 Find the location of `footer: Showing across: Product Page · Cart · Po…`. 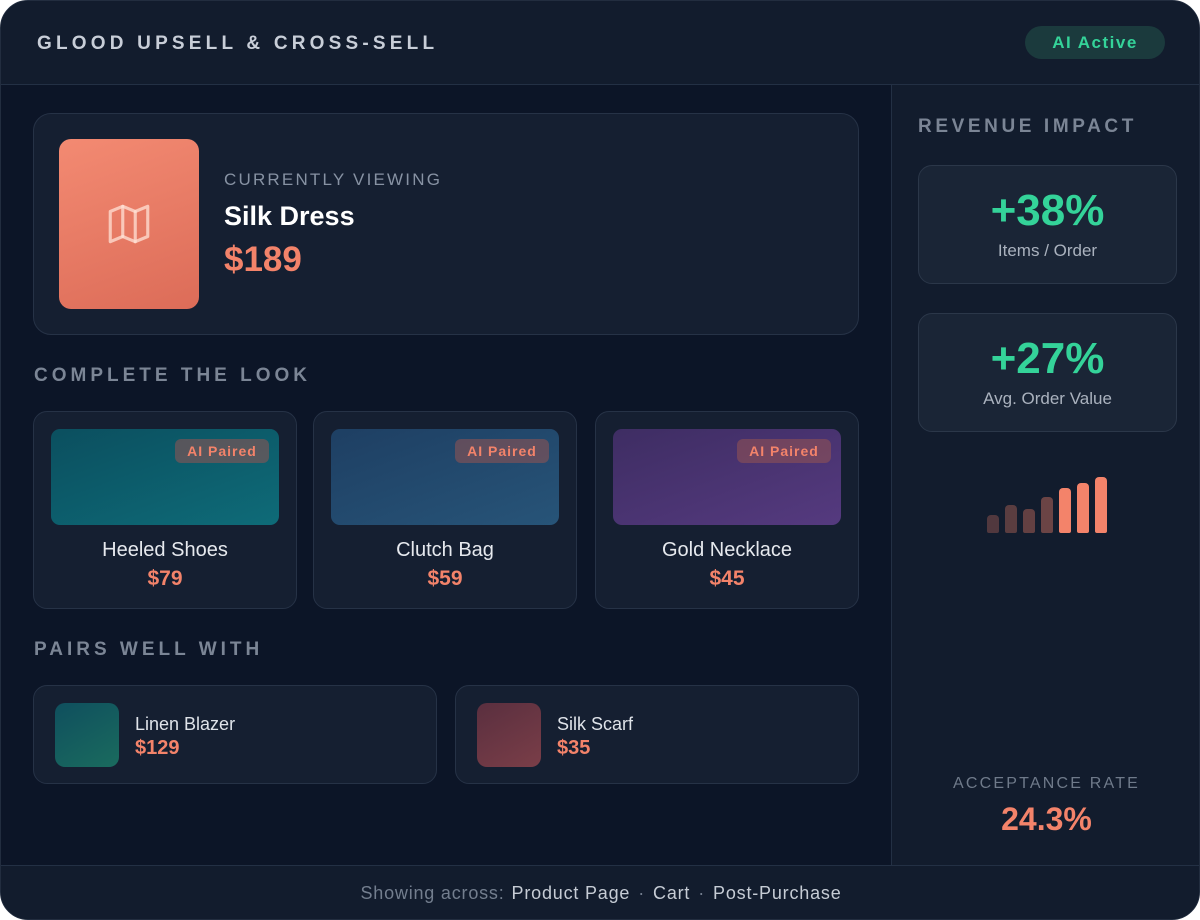

footer: Showing across: Product Page · Cart · Po… is located at coordinates (600, 892).